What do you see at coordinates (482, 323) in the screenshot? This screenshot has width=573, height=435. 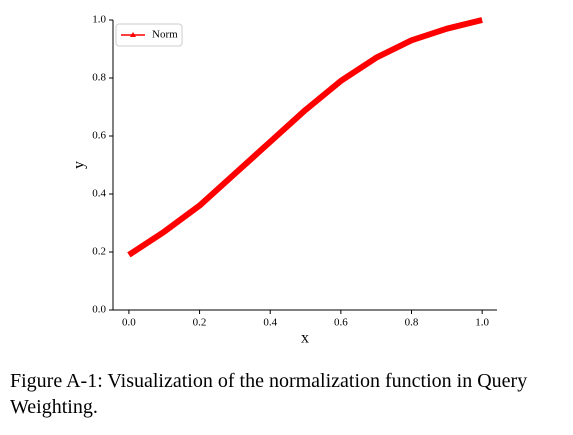 I see `x-tick-label: 1.0` at bounding box center [482, 323].